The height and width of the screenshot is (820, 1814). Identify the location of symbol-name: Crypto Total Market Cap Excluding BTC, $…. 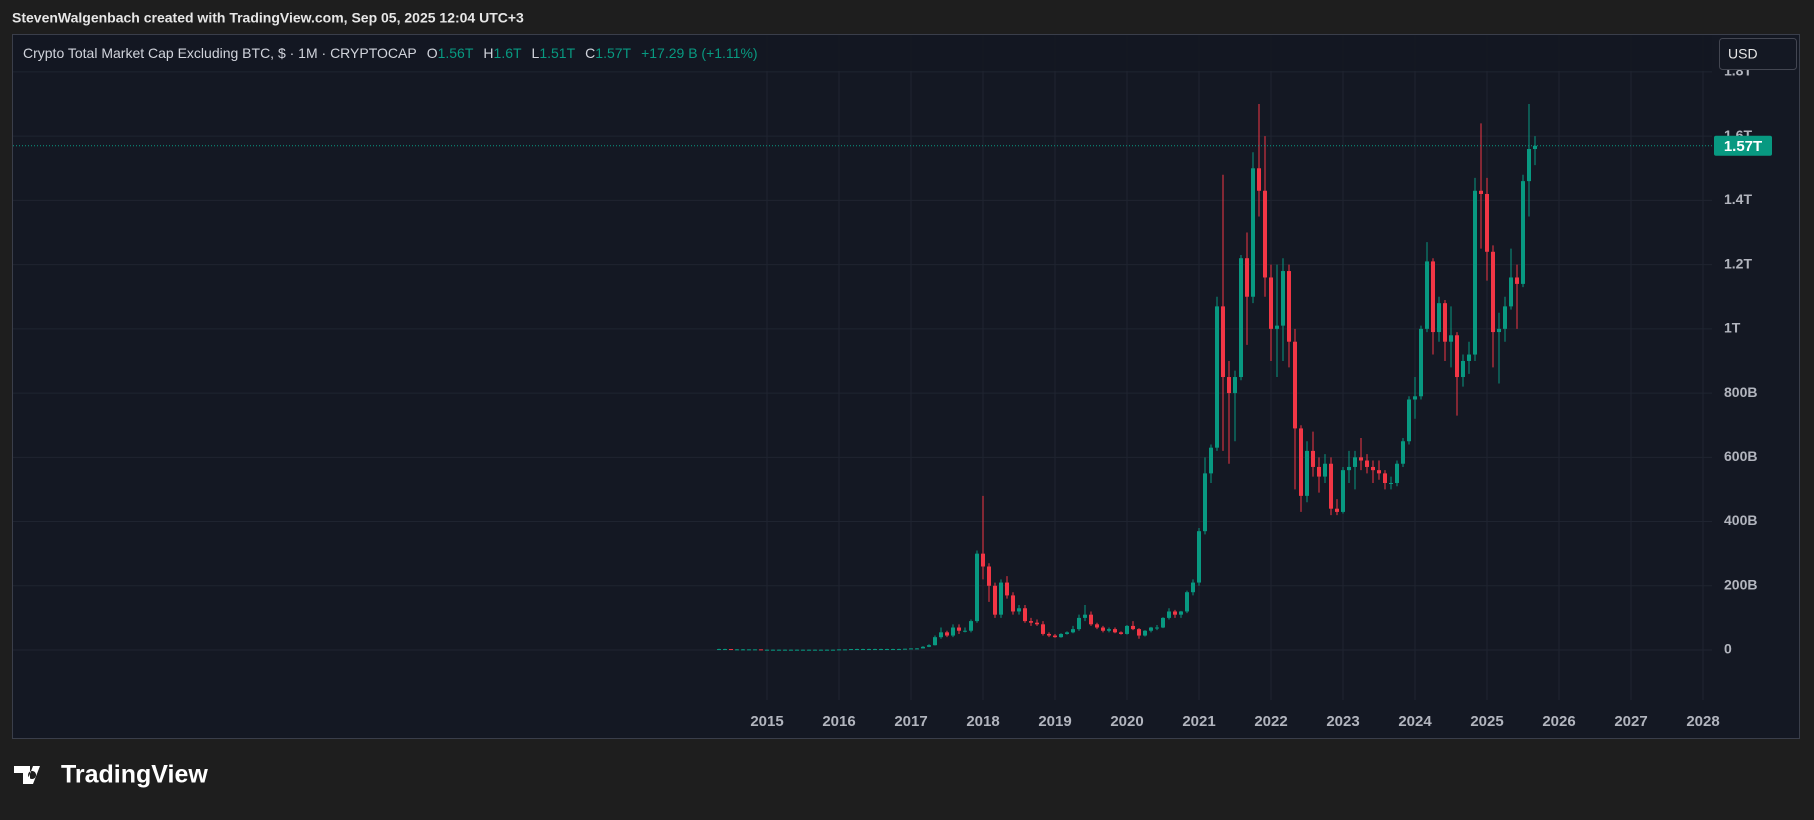
(220, 53).